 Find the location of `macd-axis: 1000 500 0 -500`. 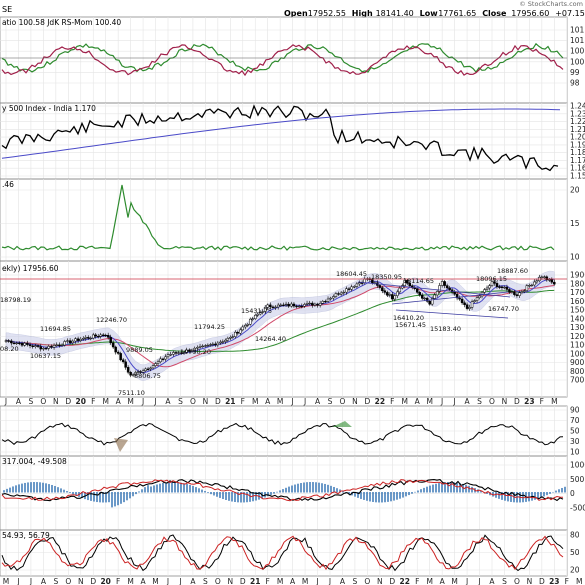

macd-axis: 1000 500 0 -500 is located at coordinates (577, 487).